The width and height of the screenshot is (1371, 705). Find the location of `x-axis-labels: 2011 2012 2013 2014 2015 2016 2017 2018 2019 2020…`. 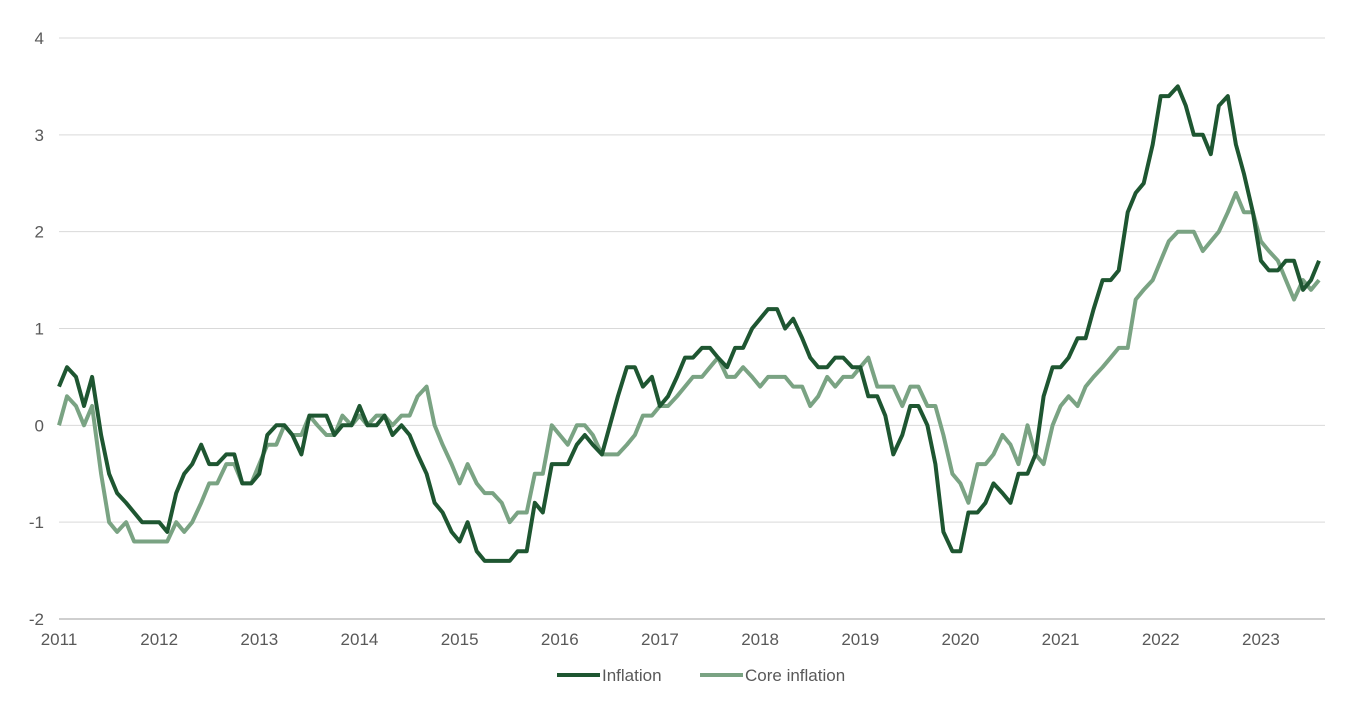

x-axis-labels: 2011 2012 2013 2014 2015 2016 2017 2018 2019 2020… is located at coordinates (660, 639).